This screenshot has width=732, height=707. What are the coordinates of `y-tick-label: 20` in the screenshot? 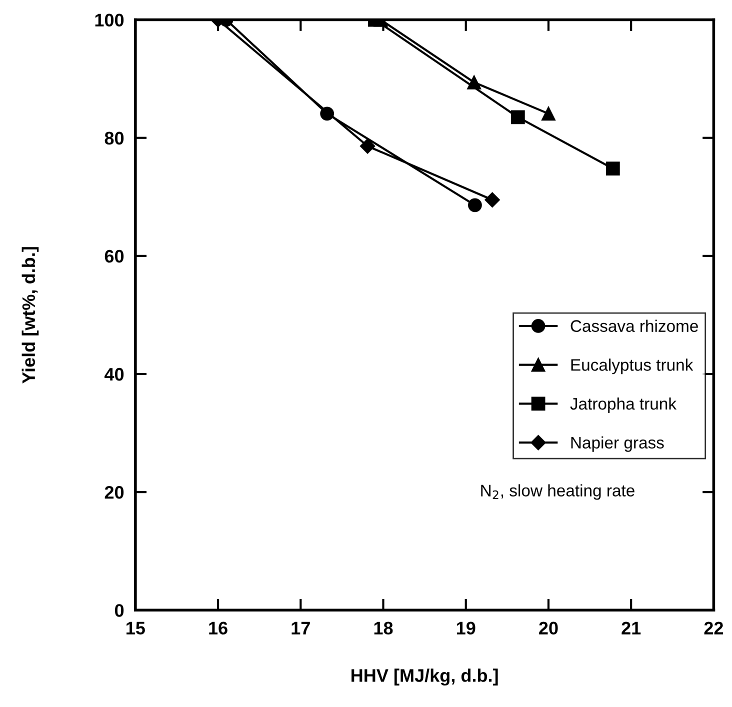 It's located at (114, 492).